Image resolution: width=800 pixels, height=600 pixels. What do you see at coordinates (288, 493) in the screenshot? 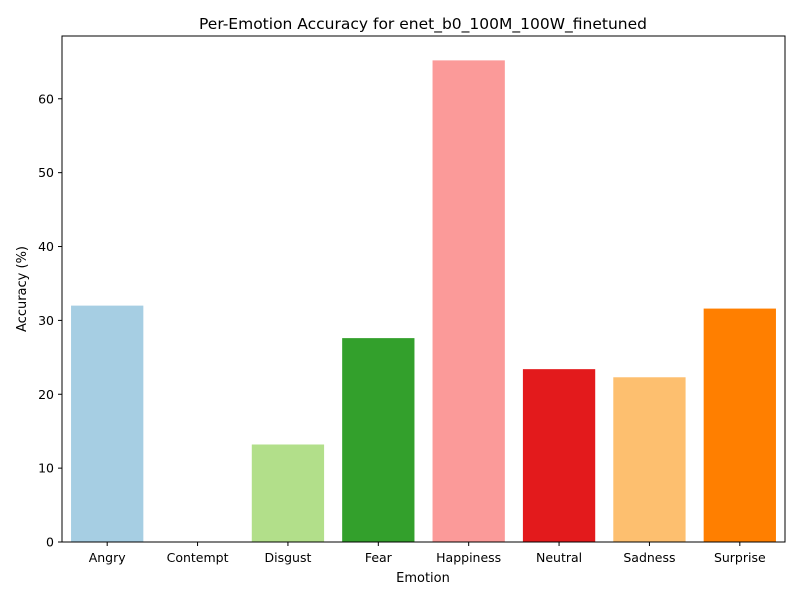
I see `bar-disgust` at bounding box center [288, 493].